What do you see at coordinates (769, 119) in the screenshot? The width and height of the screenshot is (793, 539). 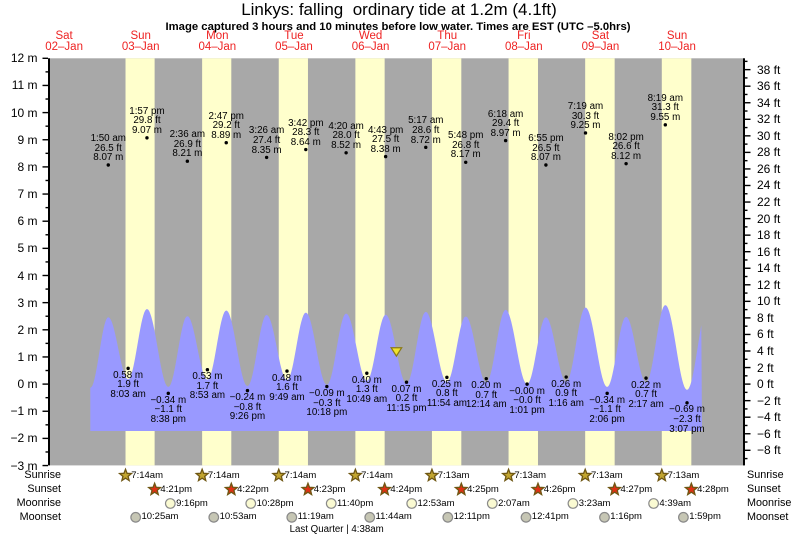 I see `y-axis-right-label: 32 ft` at bounding box center [769, 119].